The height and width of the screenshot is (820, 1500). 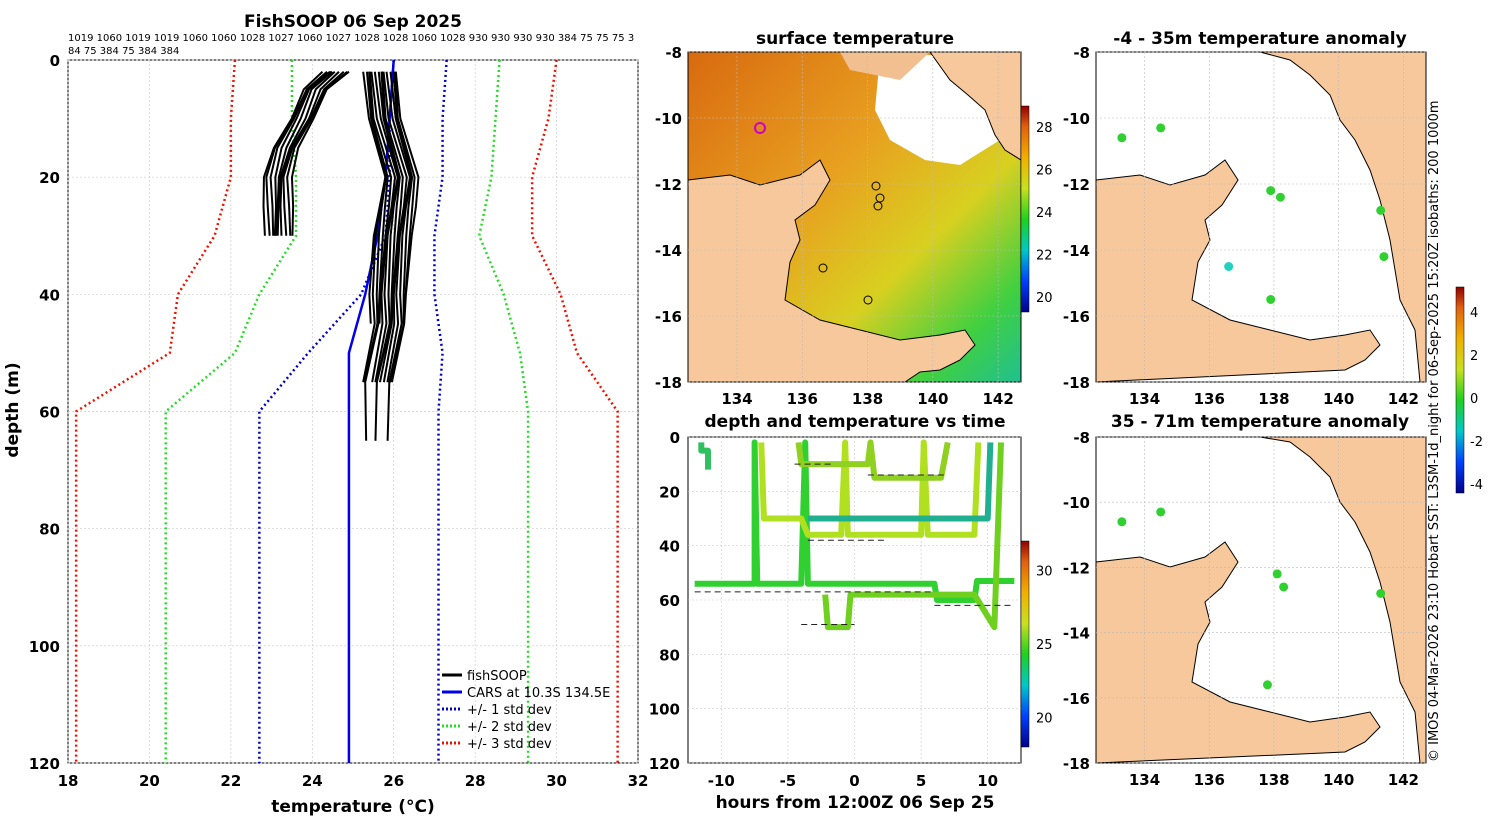 What do you see at coordinates (1081, 53) in the screenshot?
I see `y-tick-label: -8` at bounding box center [1081, 53].